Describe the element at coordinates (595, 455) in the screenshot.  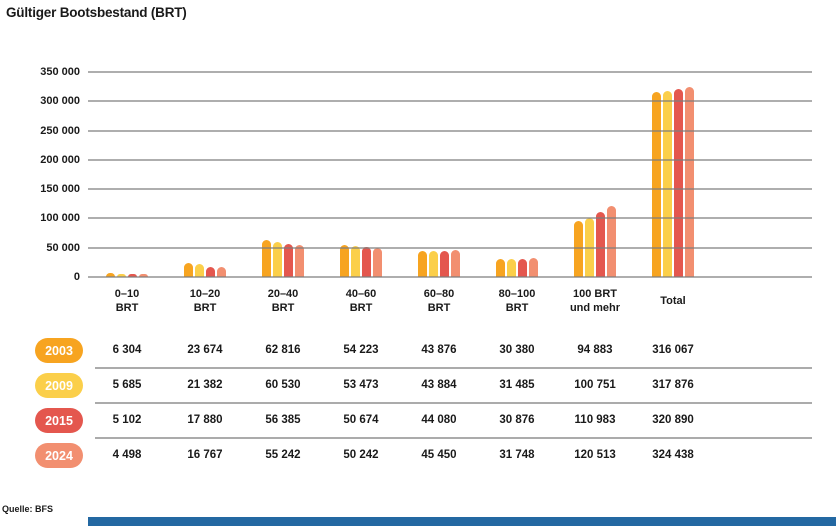
I see `table-cell: 120 513` at that location.